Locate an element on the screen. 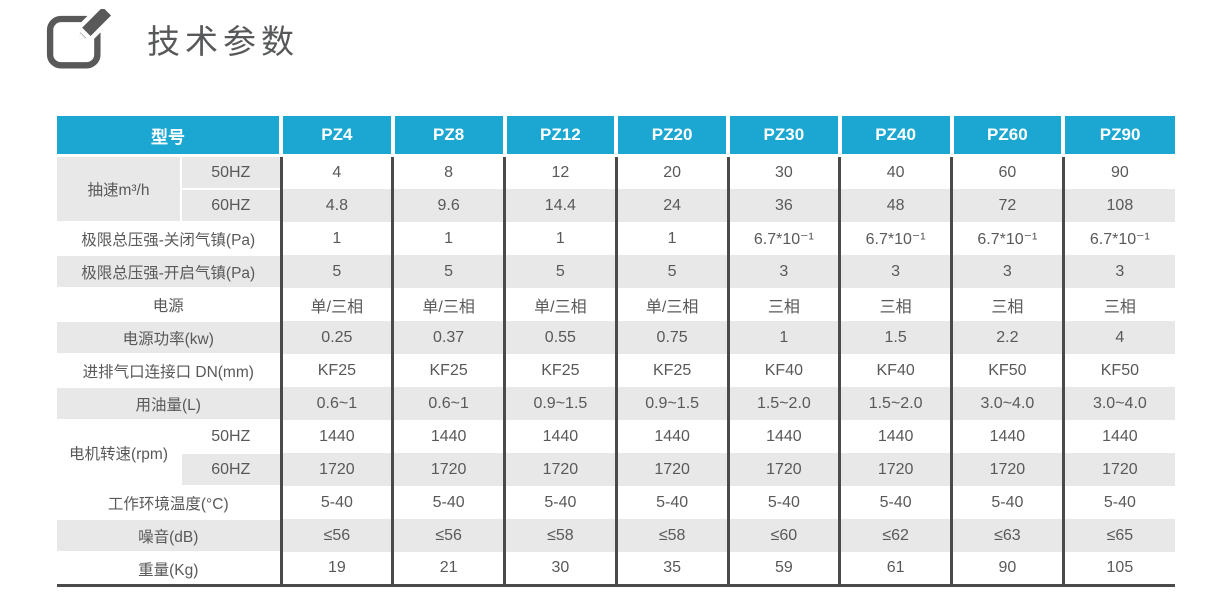 This screenshot has height=599, width=1208. spec-value-cell: 60 is located at coordinates (1007, 172).